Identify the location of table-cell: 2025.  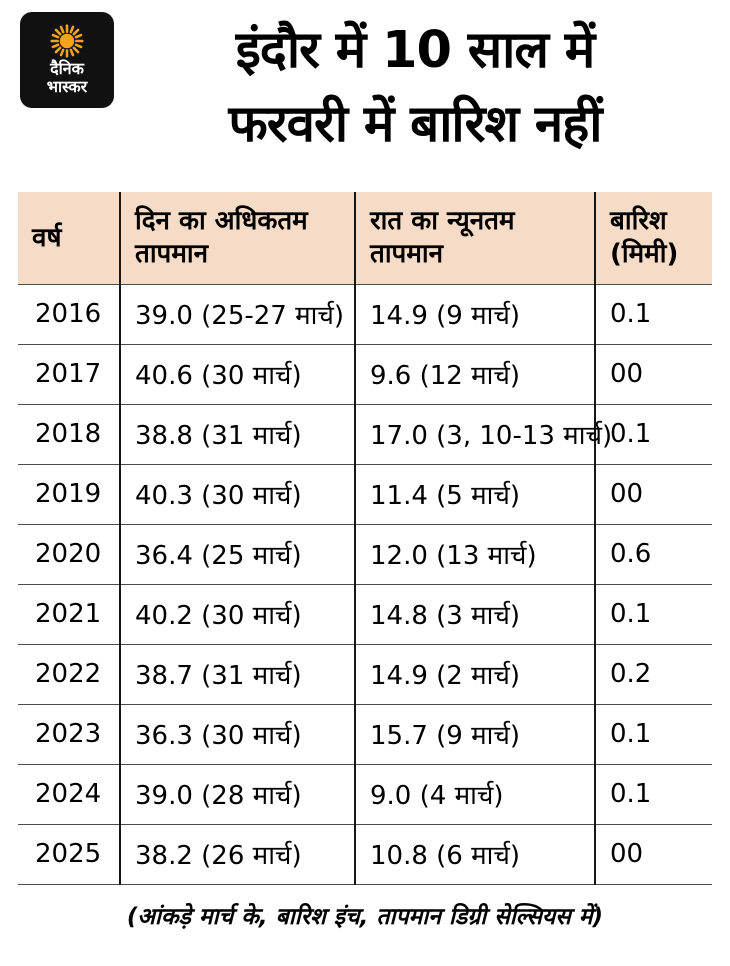
(69, 854).